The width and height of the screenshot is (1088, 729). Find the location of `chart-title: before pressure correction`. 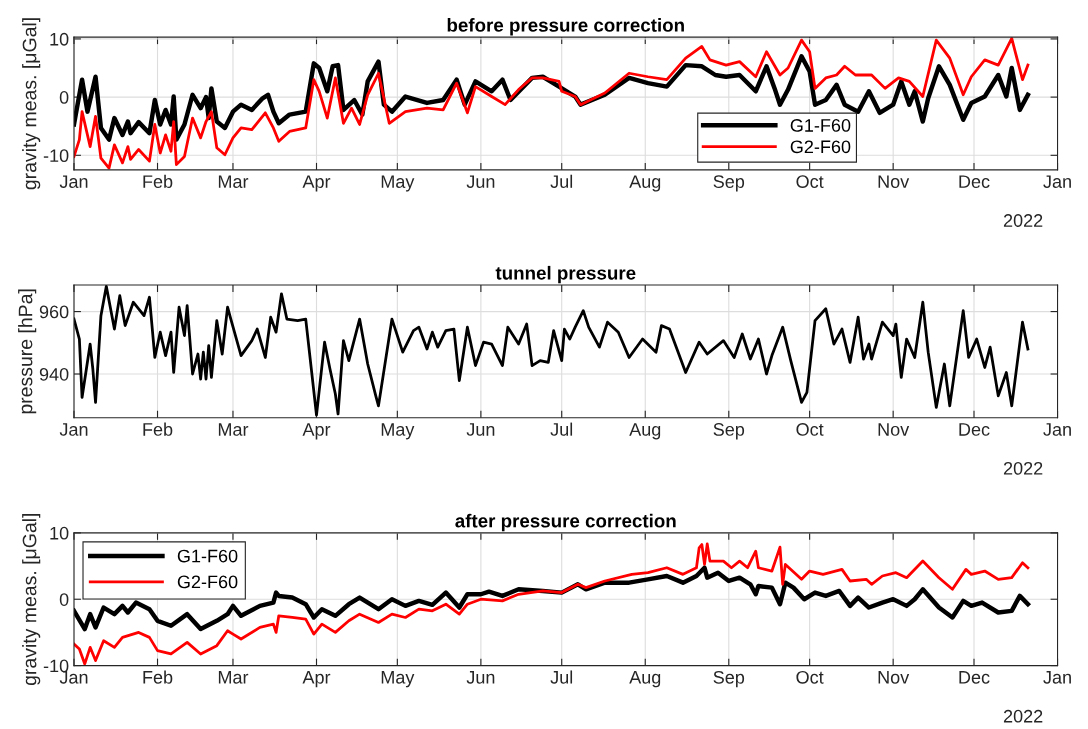

chart-title: before pressure correction is located at coordinates (565, 27).